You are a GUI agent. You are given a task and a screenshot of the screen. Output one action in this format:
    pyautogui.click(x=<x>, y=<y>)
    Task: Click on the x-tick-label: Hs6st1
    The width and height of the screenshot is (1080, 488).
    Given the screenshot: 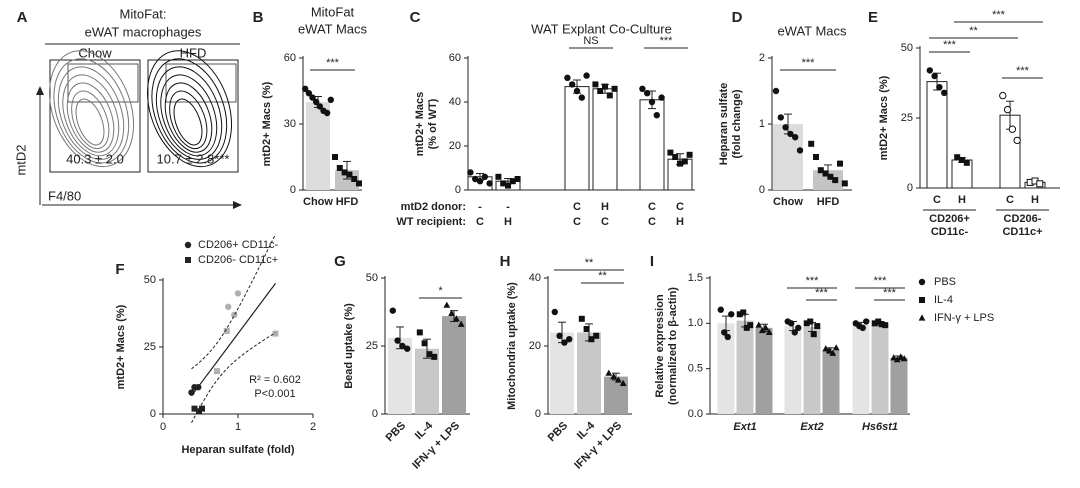 What is the action you would take?
    pyautogui.click(x=880, y=427)
    